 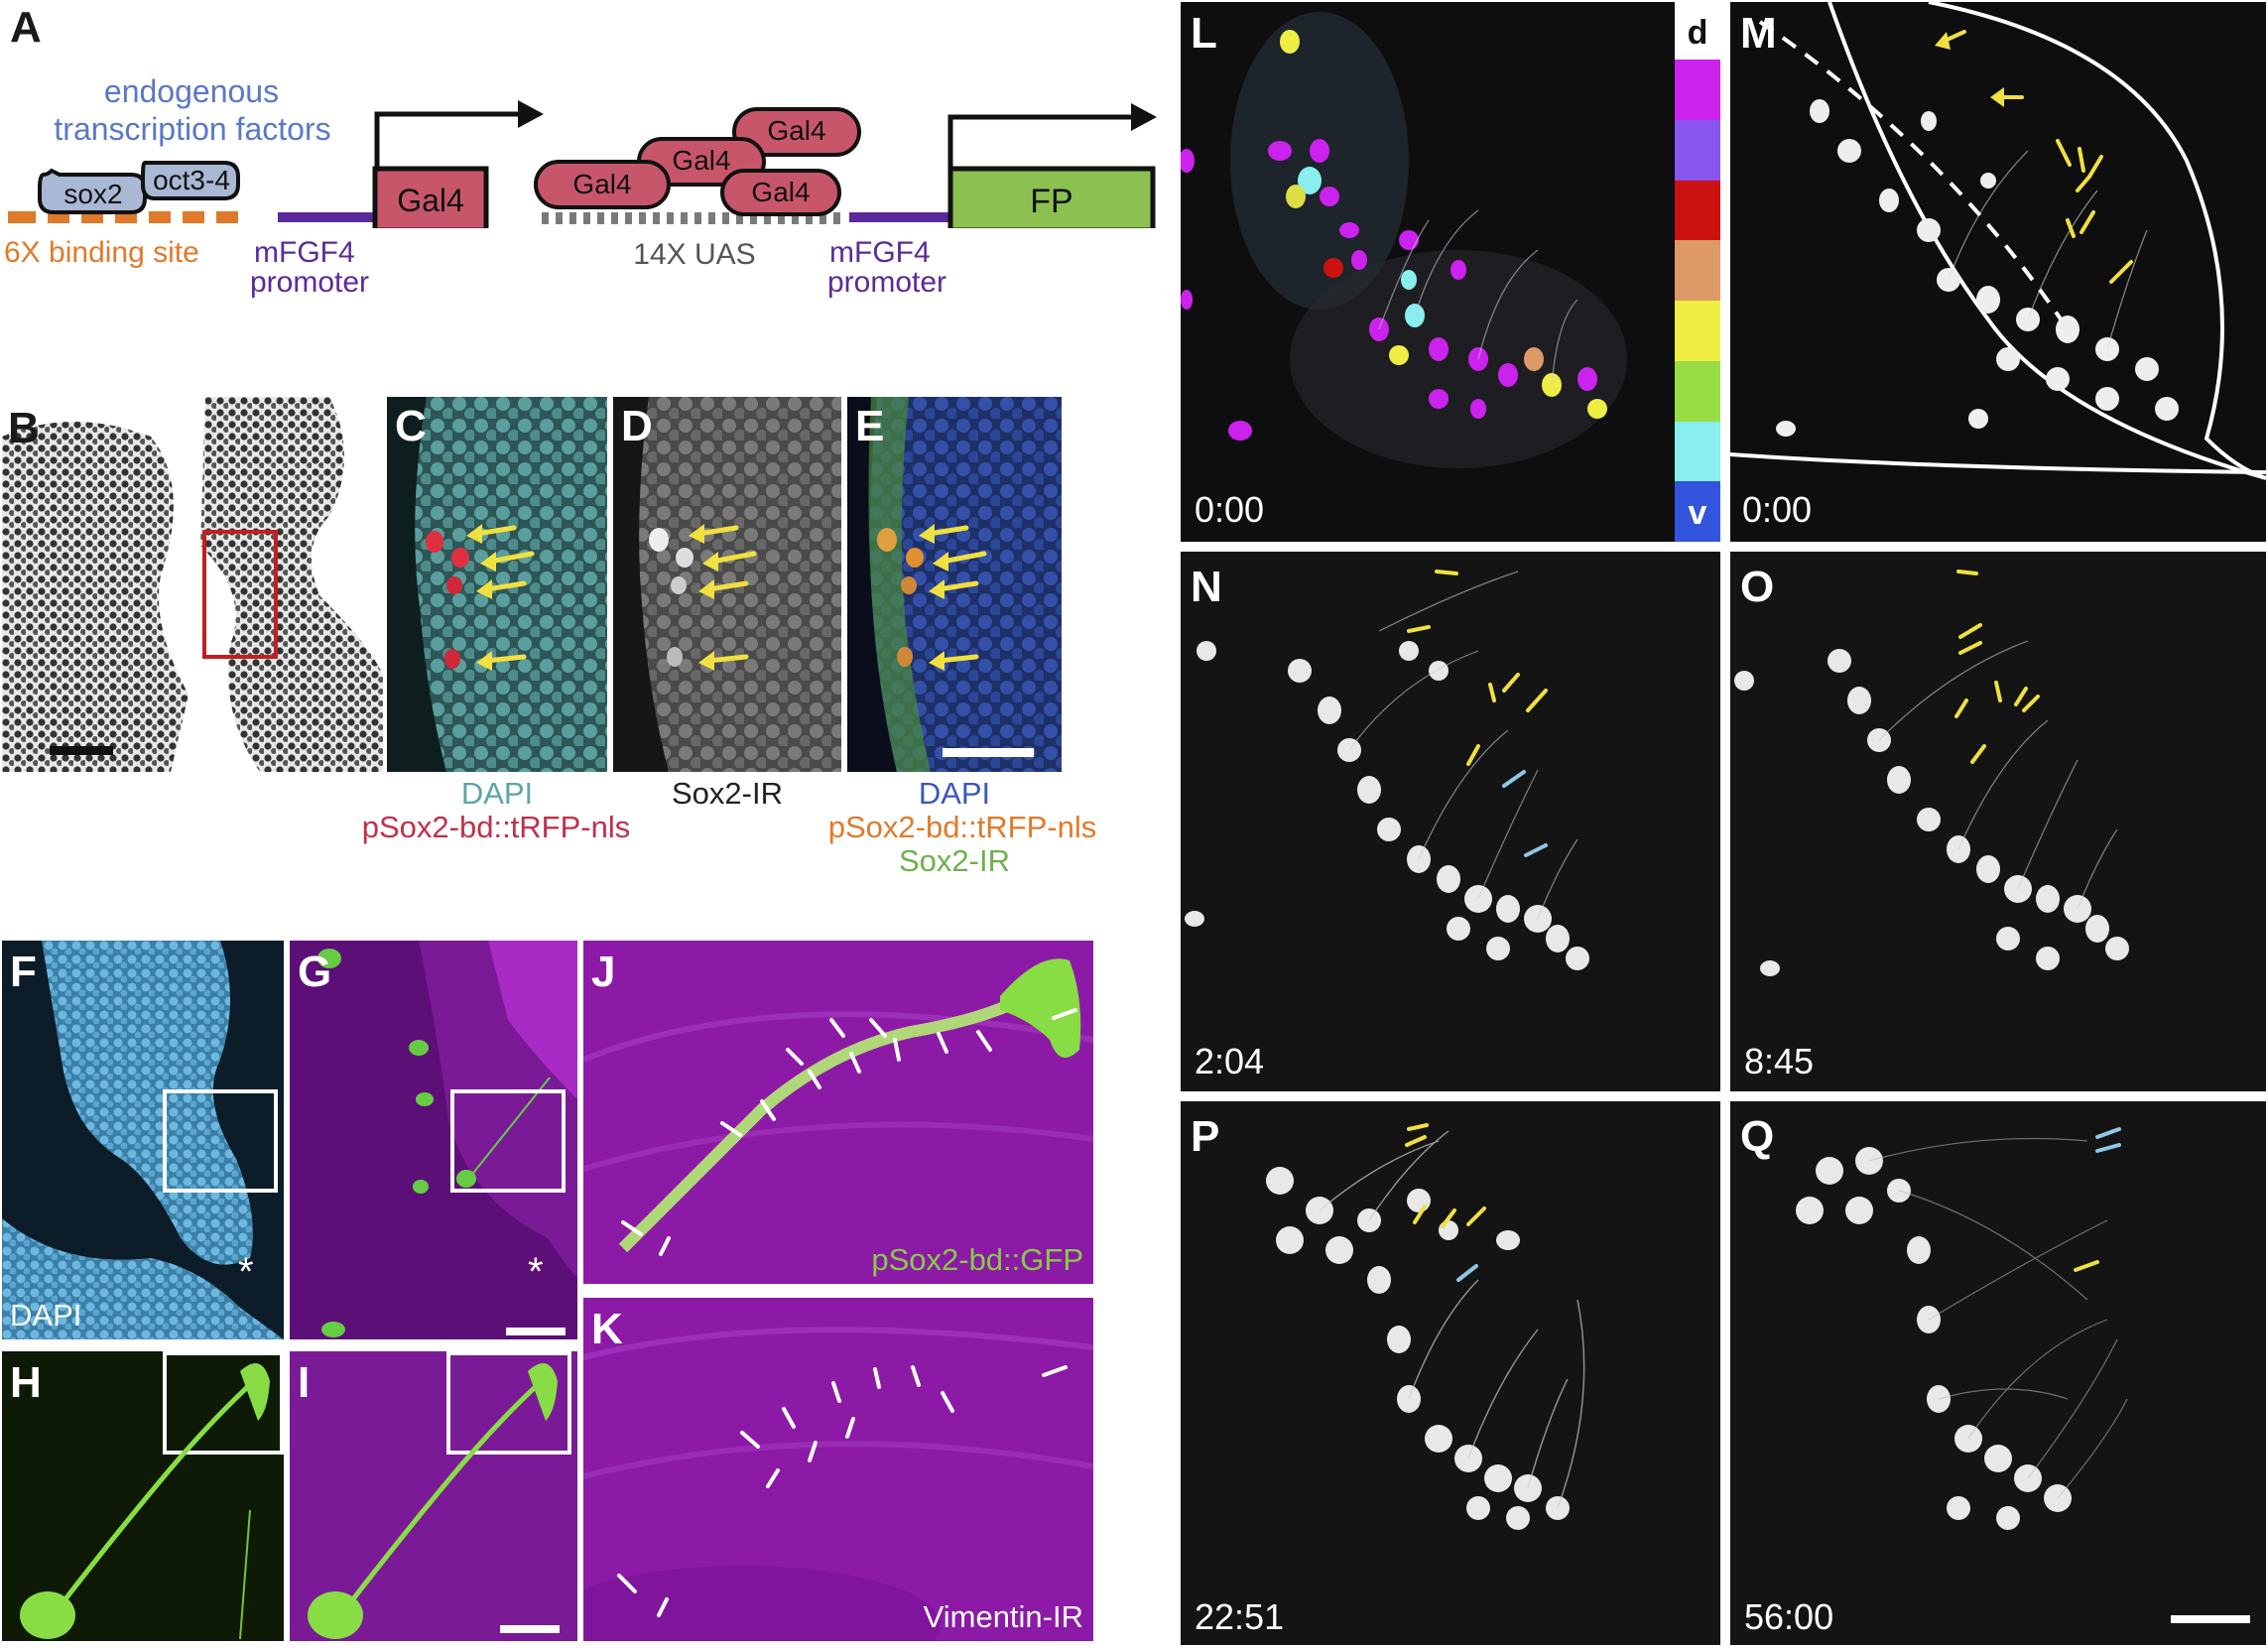 I want to click on timestamp-l: 0:00, so click(x=1230, y=510).